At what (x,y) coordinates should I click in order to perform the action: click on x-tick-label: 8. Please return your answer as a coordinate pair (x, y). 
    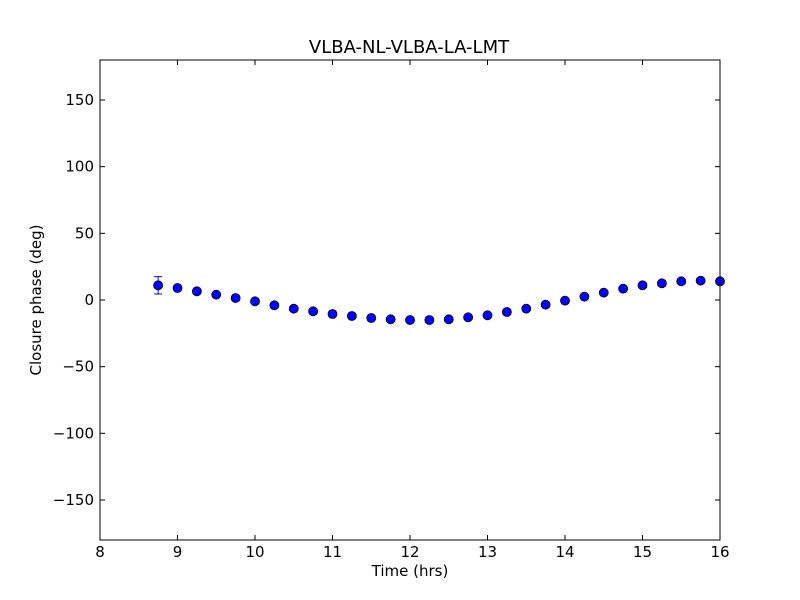
    Looking at the image, I should click on (100, 552).